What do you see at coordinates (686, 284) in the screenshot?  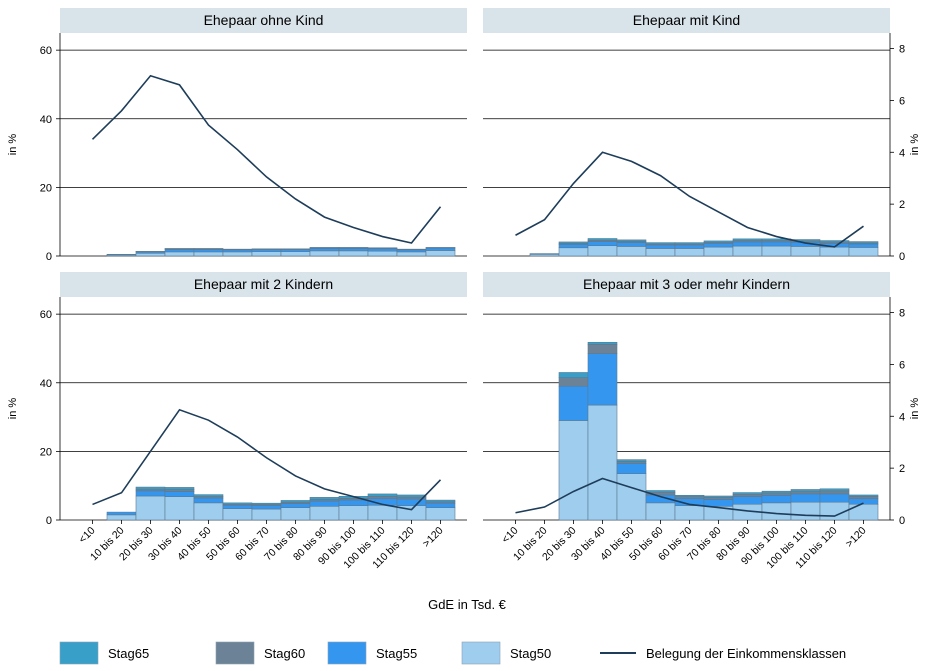 I see `panel-title: Ehepaar mit 3 oder mehr Kindern` at bounding box center [686, 284].